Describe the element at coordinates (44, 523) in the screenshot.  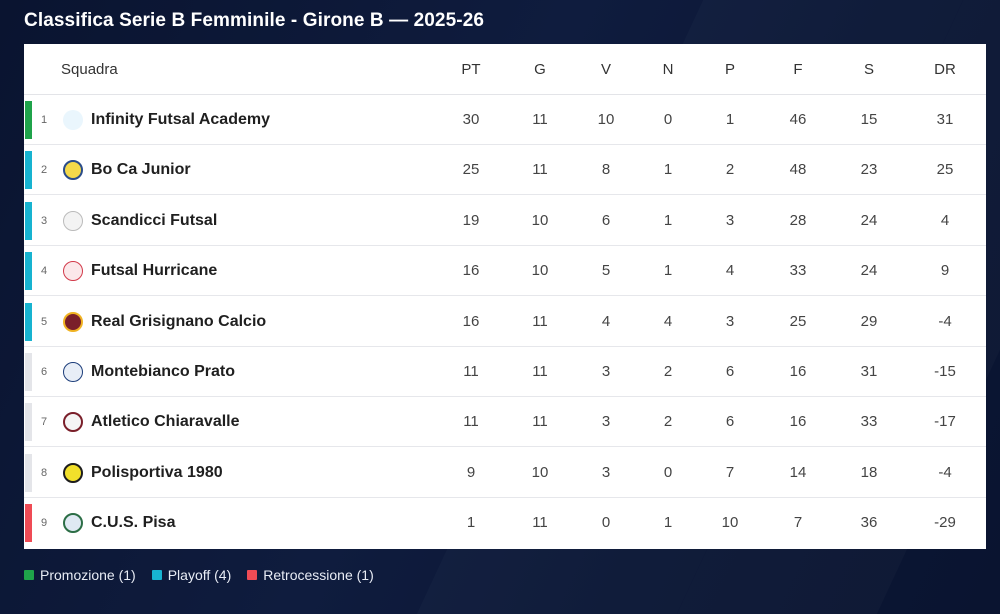
I see `row-position: 9` at that location.